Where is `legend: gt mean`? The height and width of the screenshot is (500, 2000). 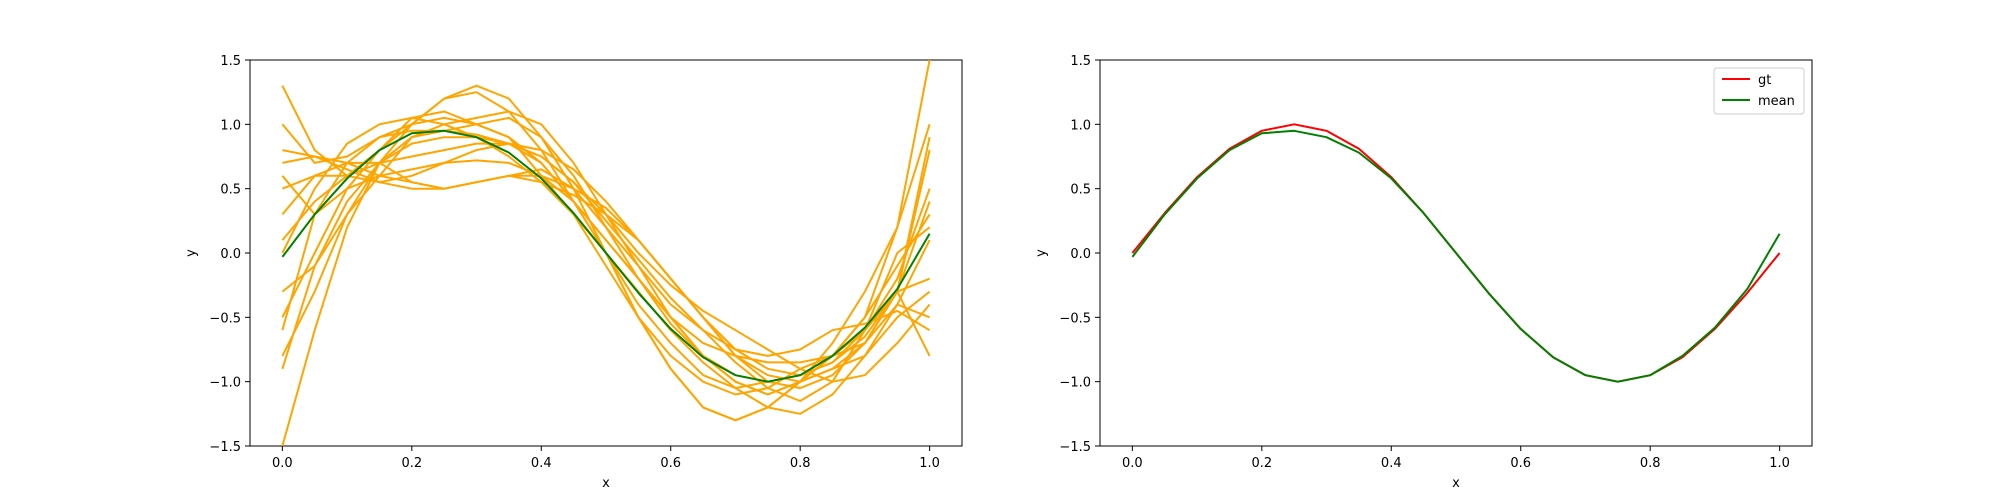 legend: gt mean is located at coordinates (1759, 91).